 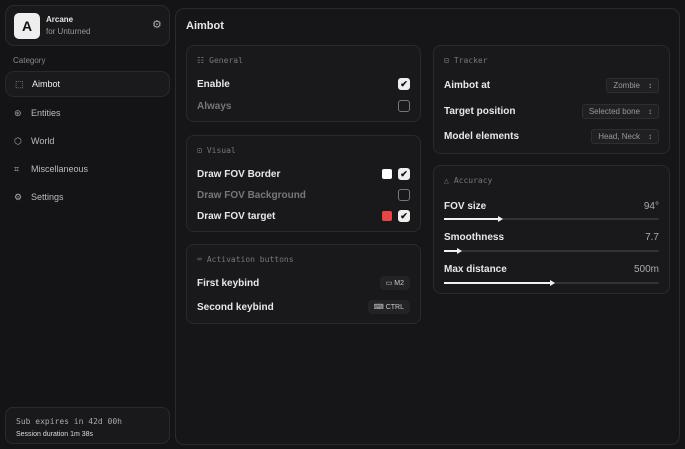 I want to click on card-title: Accuracy, so click(x=473, y=180).